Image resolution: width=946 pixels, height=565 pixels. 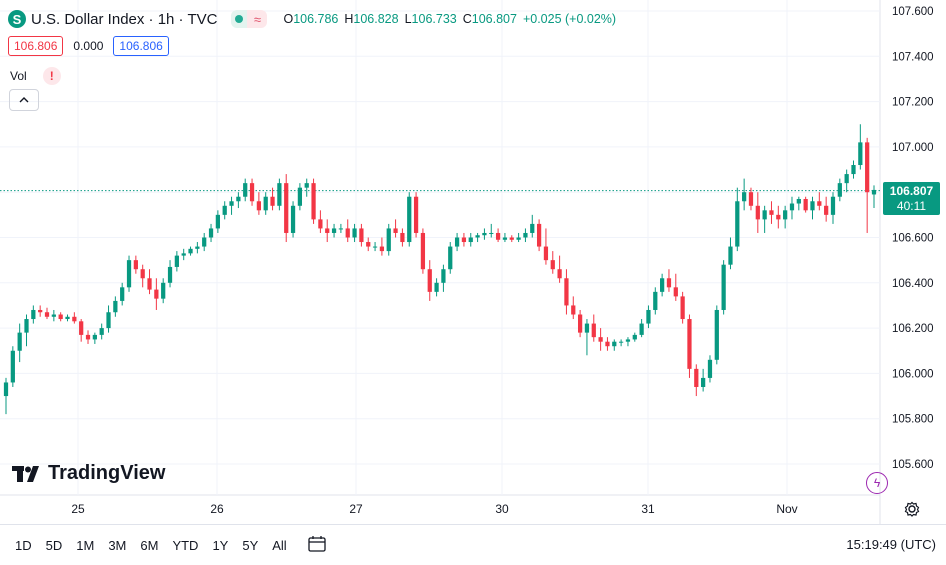 What do you see at coordinates (912, 511) in the screenshot?
I see `chart-settings-button` at bounding box center [912, 511].